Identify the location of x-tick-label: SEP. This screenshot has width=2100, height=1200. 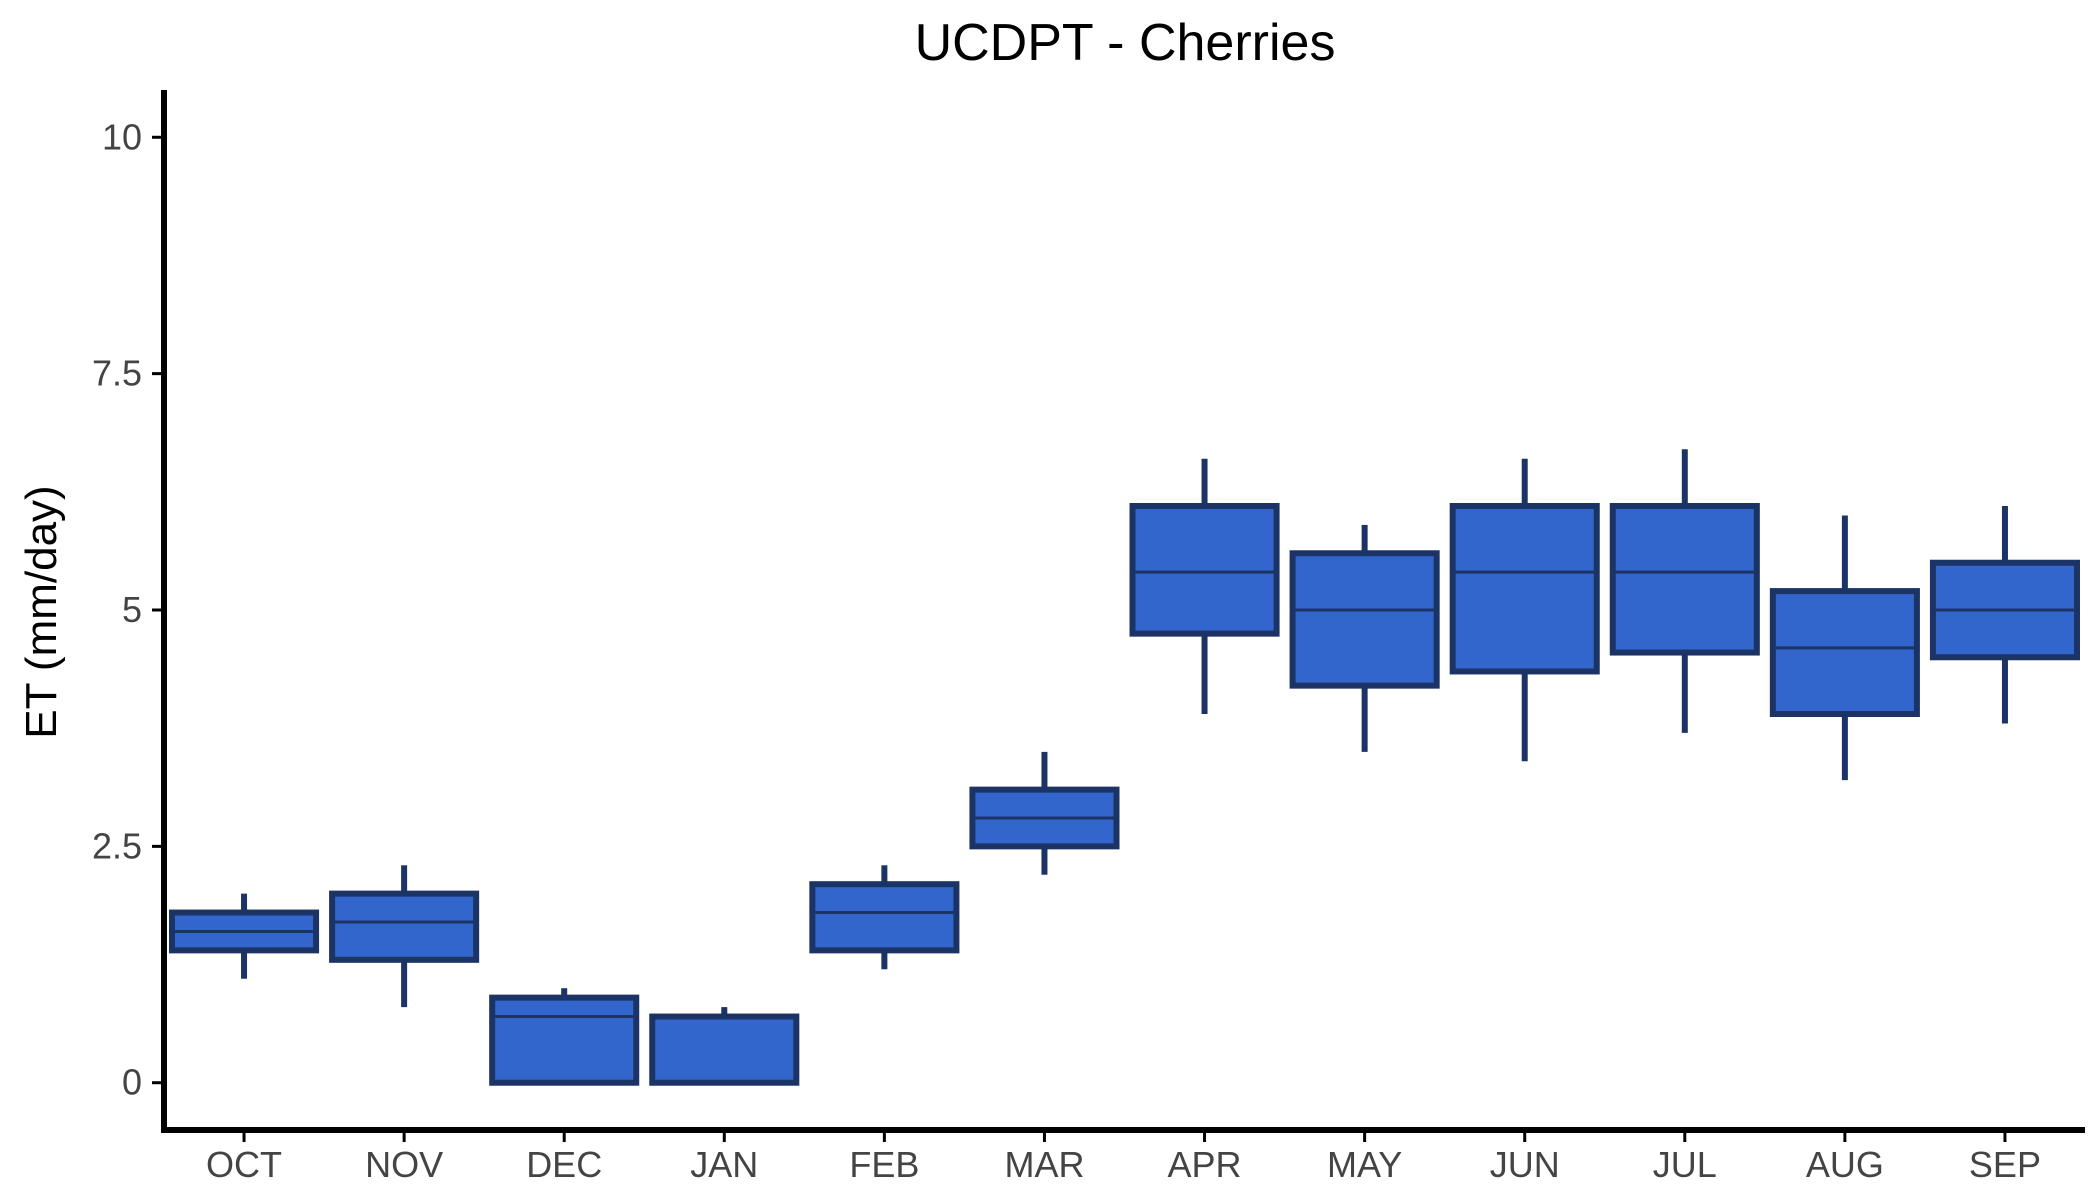
(2005, 1164).